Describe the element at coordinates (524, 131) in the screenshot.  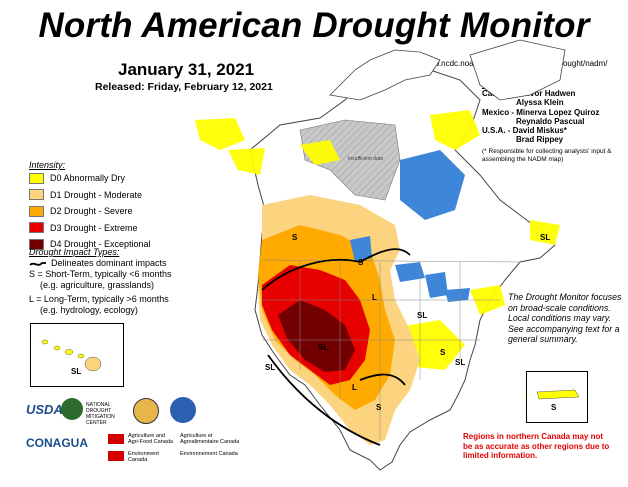
I see `analyst-row: U.S.A. - David Miskus*` at that location.